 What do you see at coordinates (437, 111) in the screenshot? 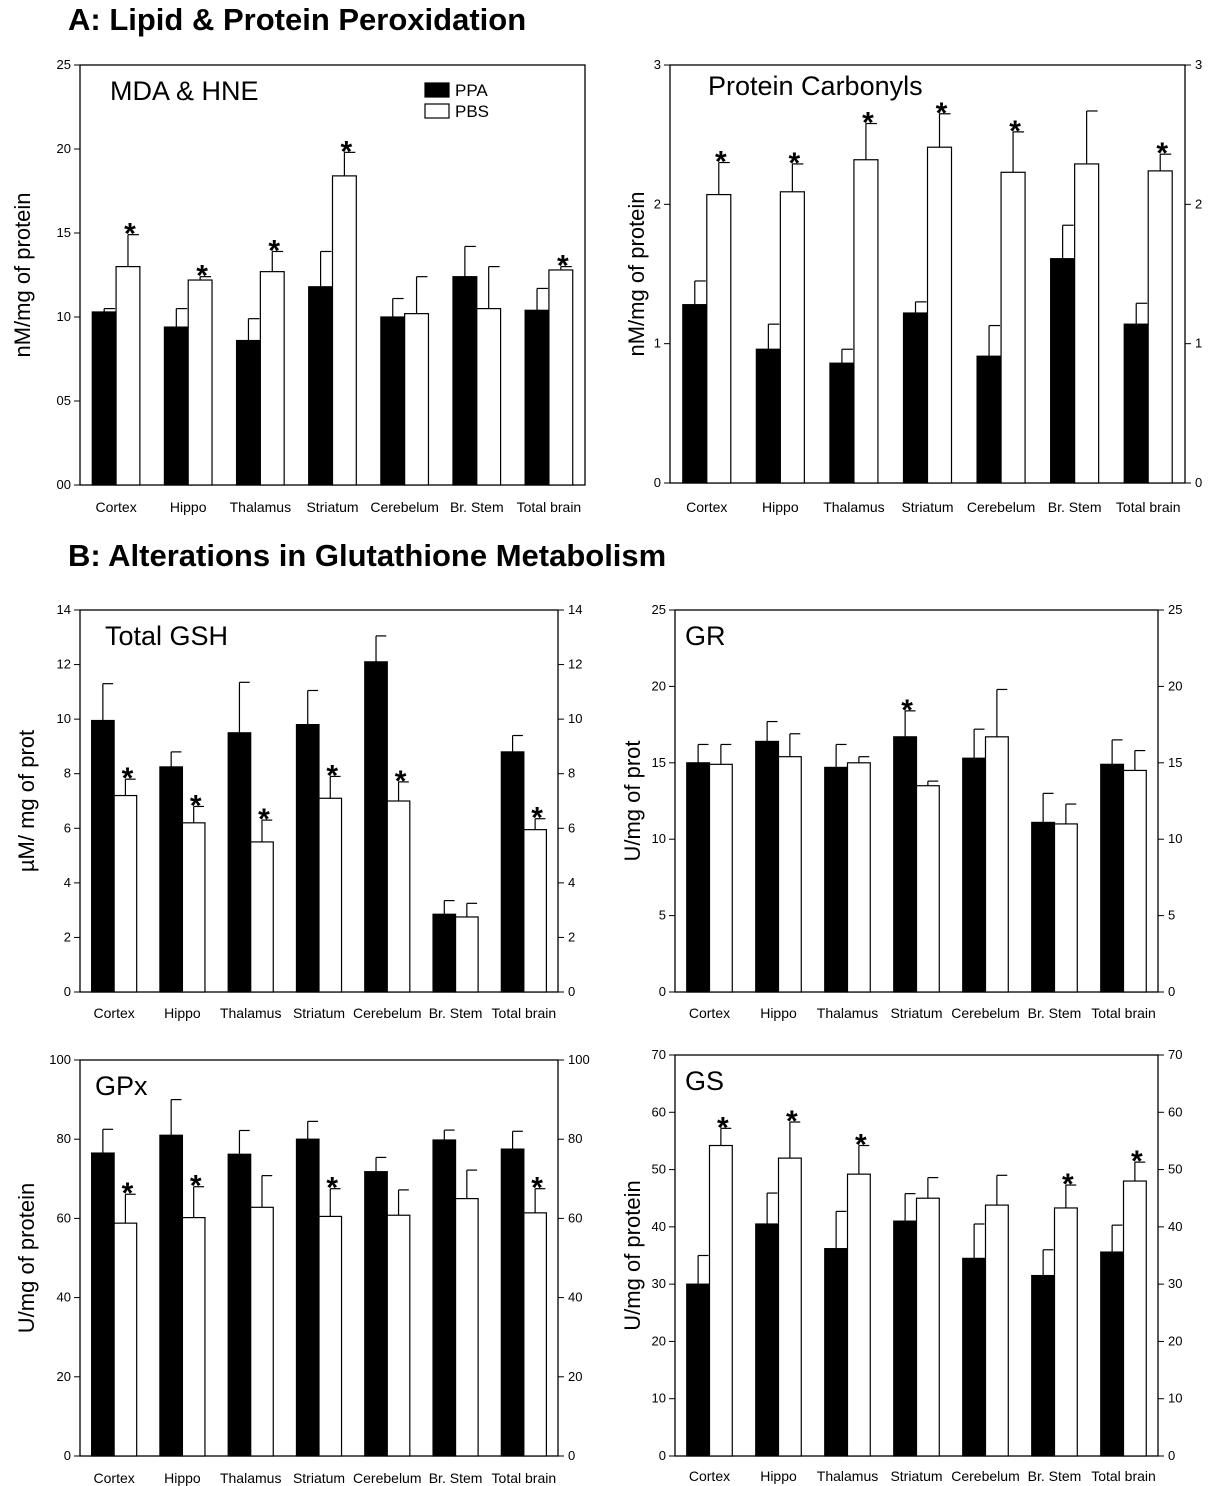
I see `legend-swatch-pbs` at bounding box center [437, 111].